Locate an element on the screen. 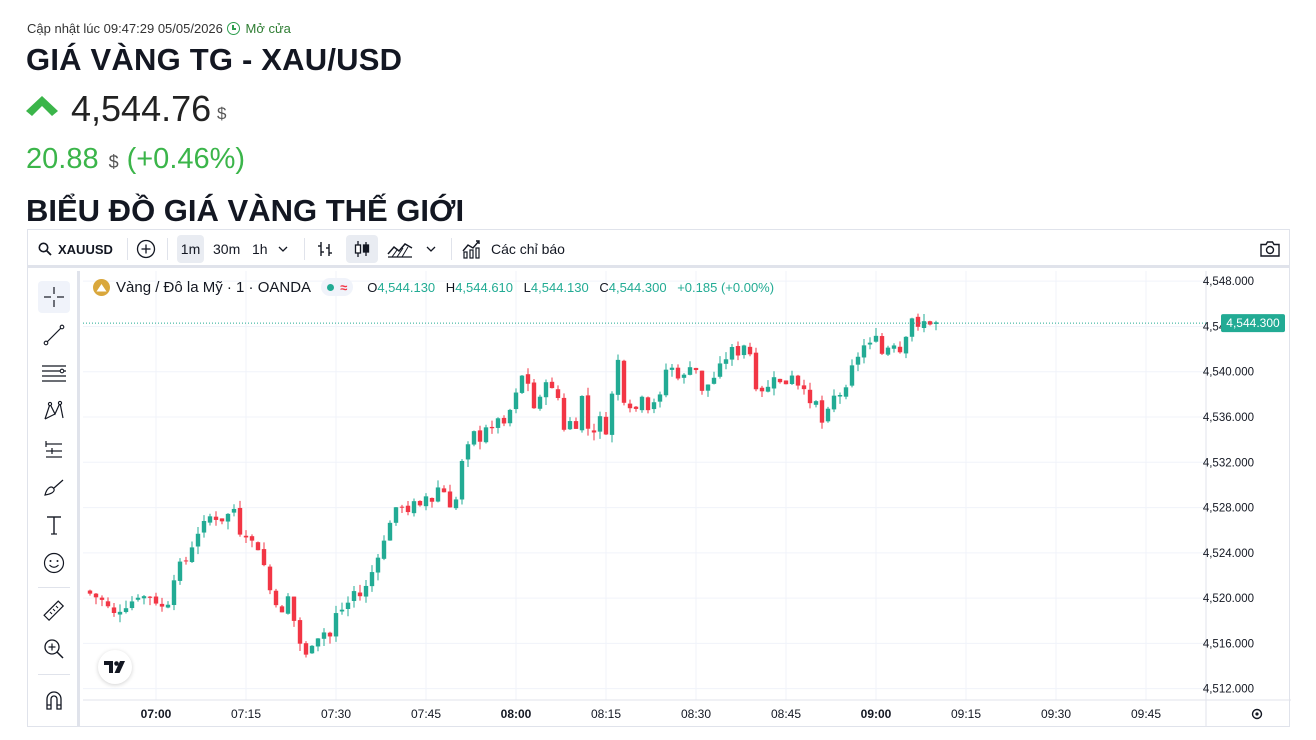 The width and height of the screenshot is (1316, 740). x-tick-label: 08:30 is located at coordinates (696, 714).